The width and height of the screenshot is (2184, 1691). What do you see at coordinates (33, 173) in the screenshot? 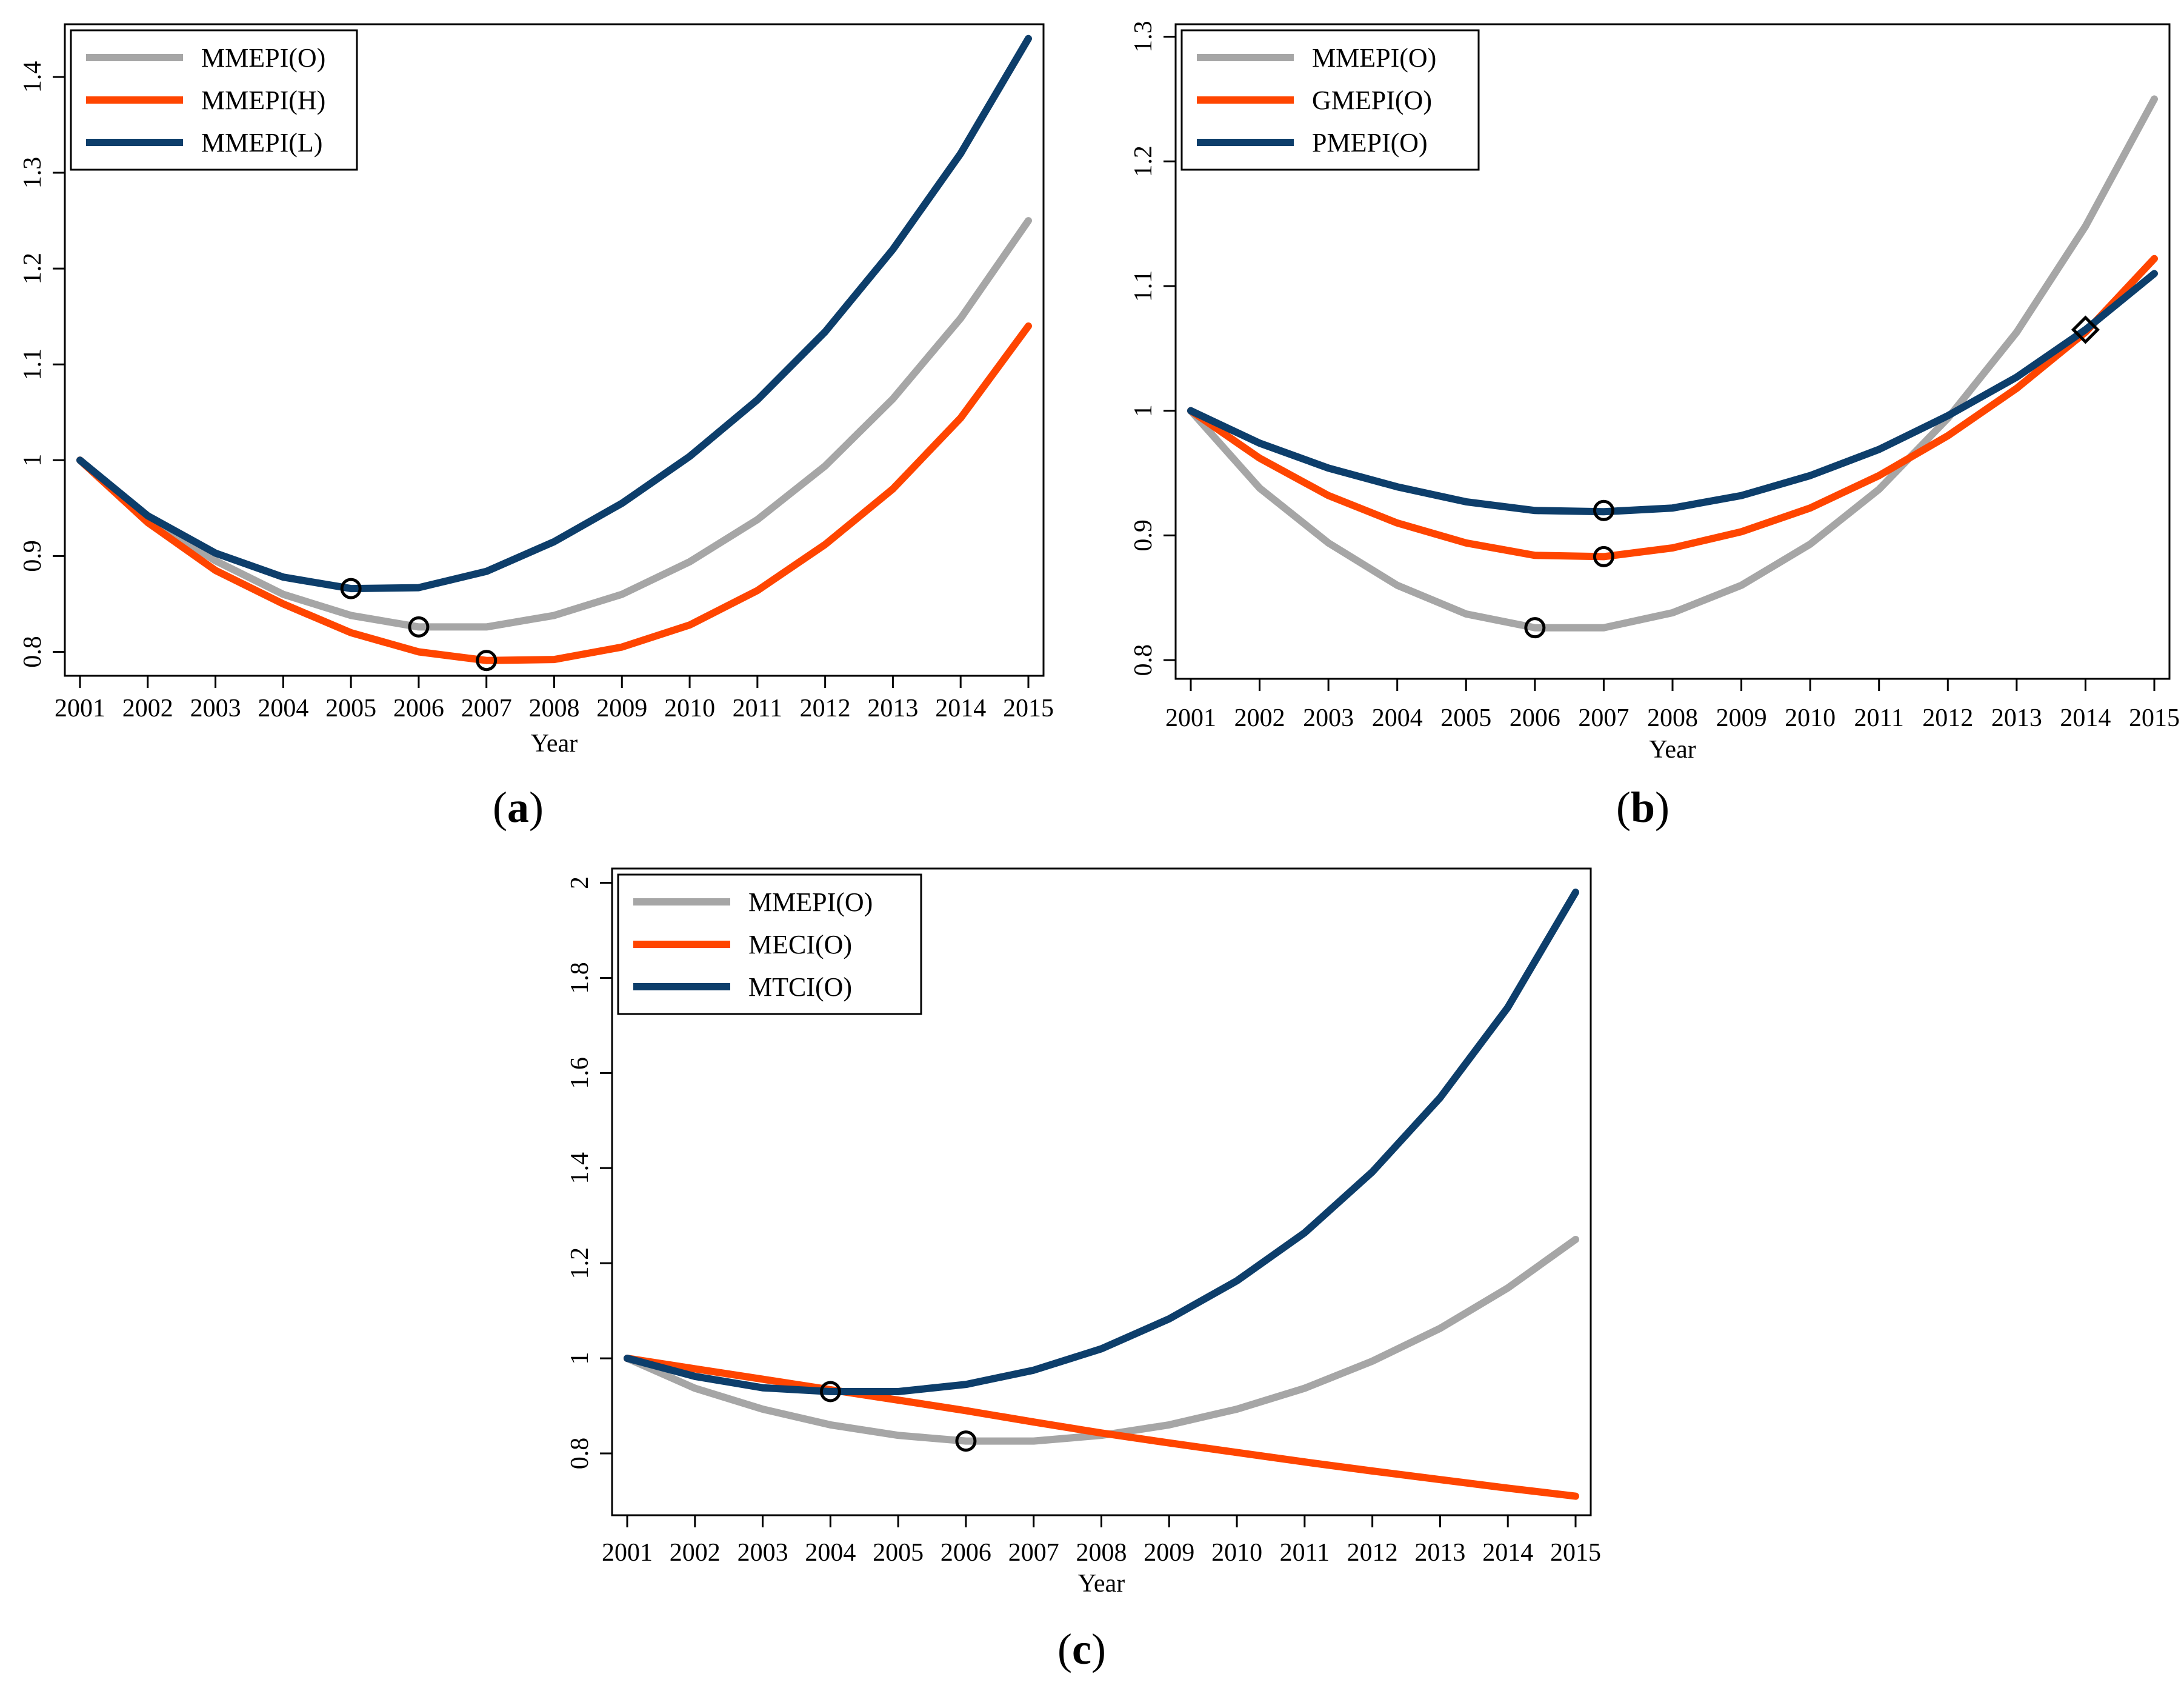
I see `y-tick-label-a: 1.3` at bounding box center [33, 173].